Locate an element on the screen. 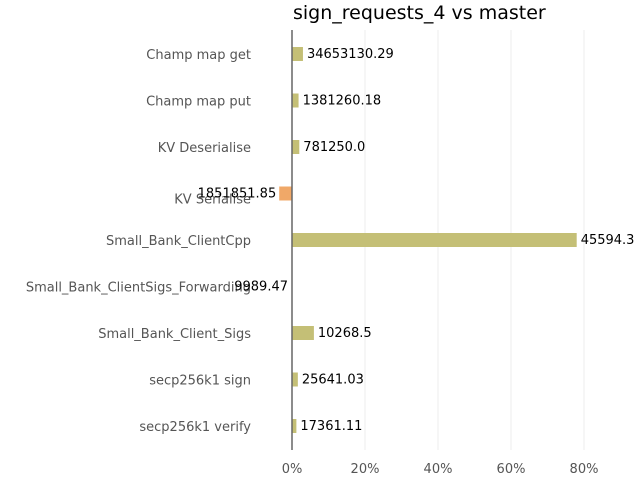  data-label: 10268.5 is located at coordinates (345, 333).